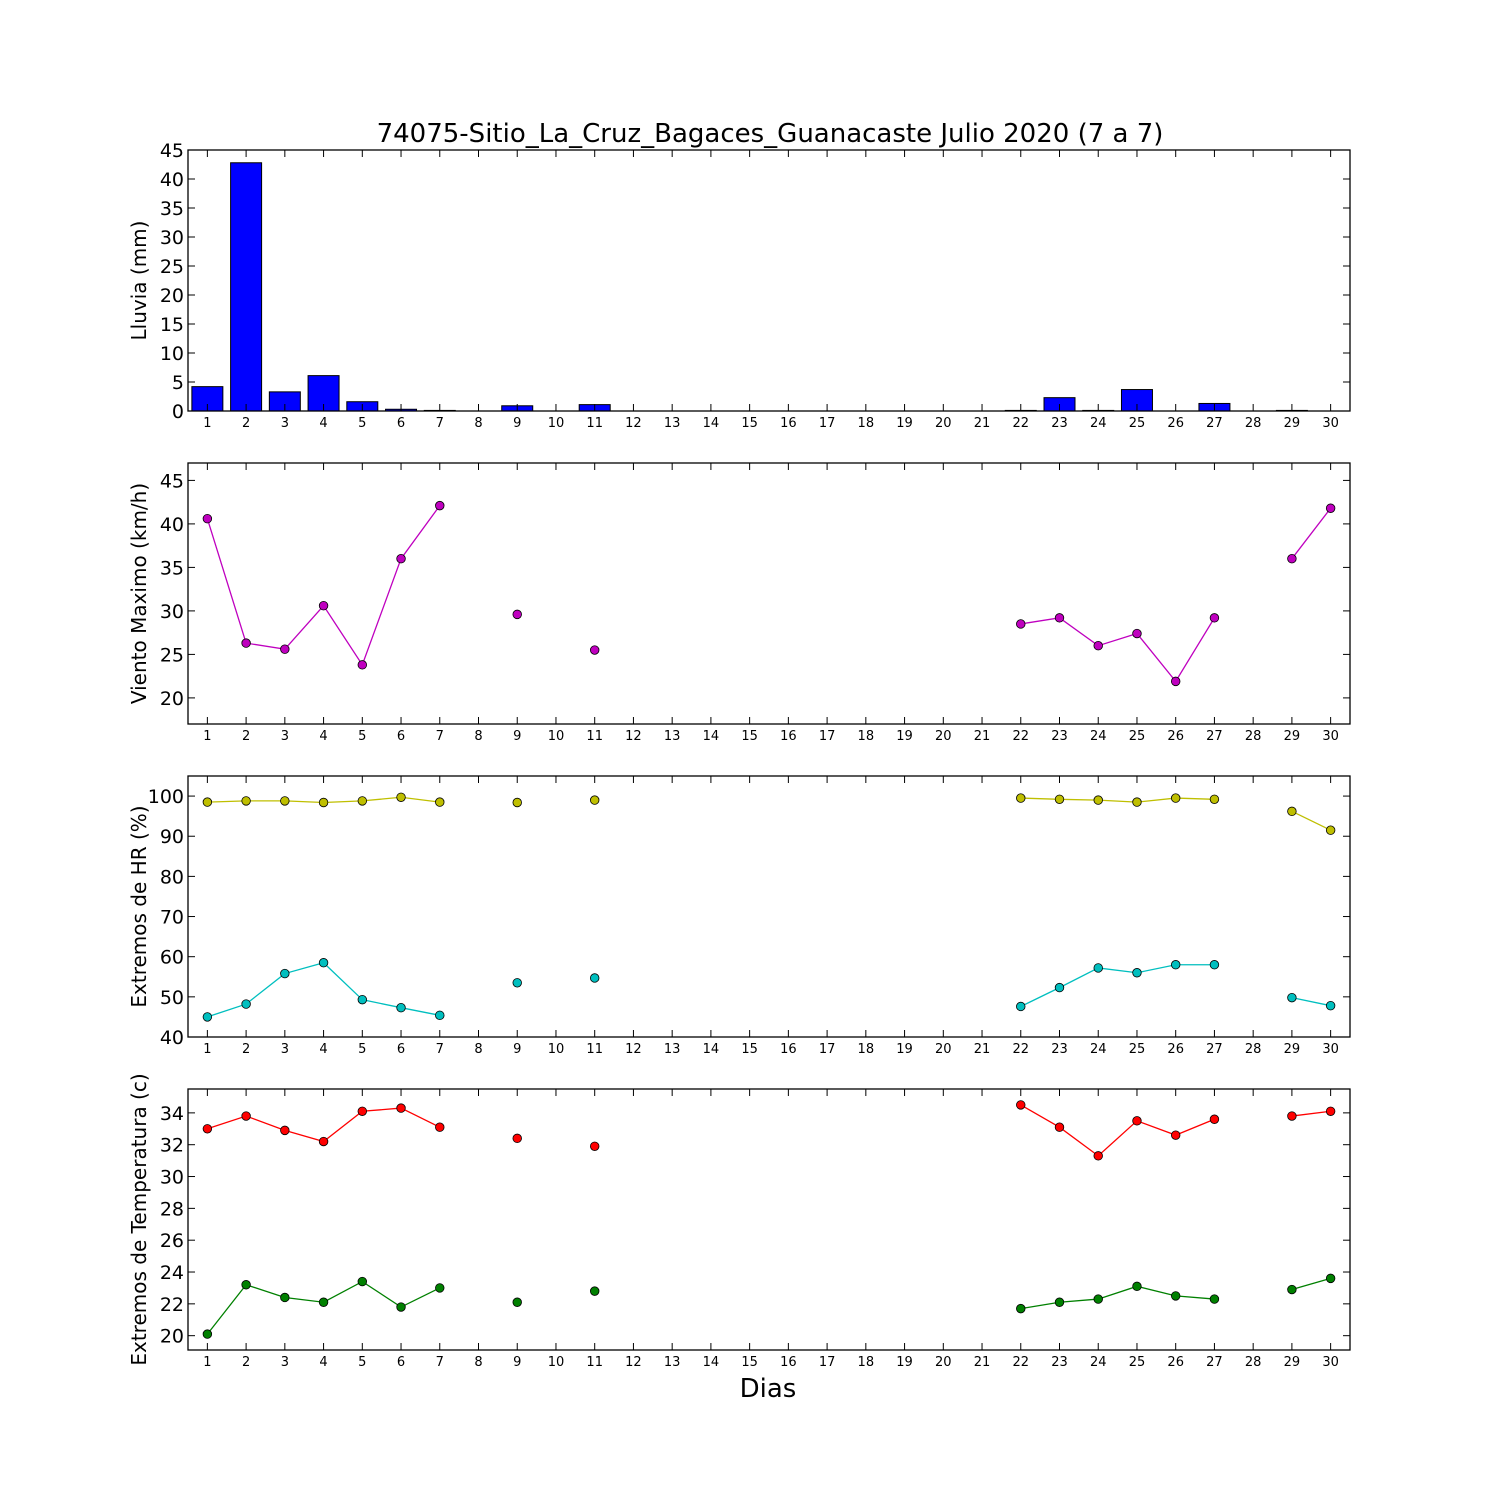  What do you see at coordinates (904, 736) in the screenshot?
I see `wind-x-tick-label: 19` at bounding box center [904, 736].